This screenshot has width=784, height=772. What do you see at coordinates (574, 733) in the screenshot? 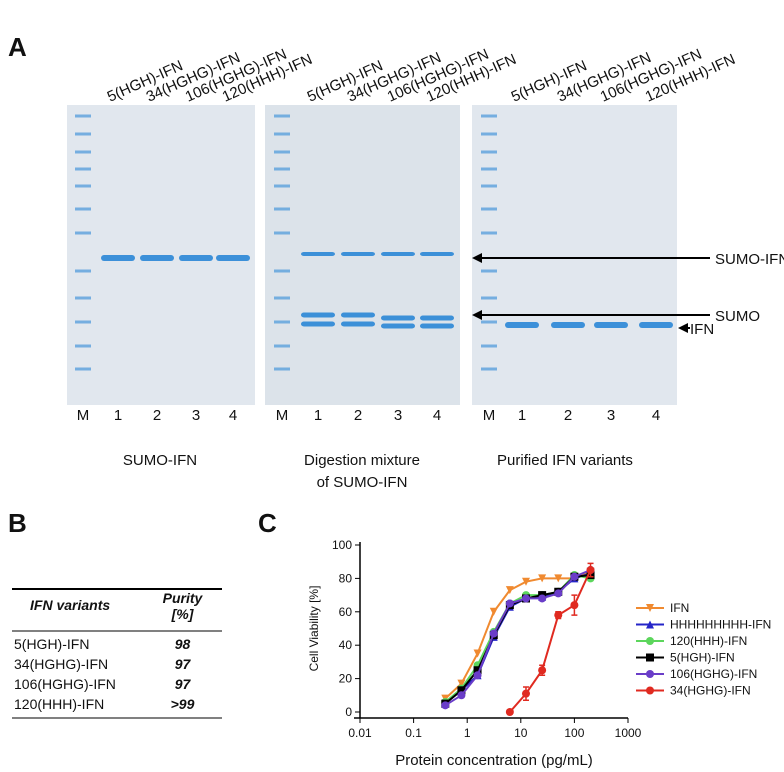
I see `x-tick-label: 100` at bounding box center [574, 733].